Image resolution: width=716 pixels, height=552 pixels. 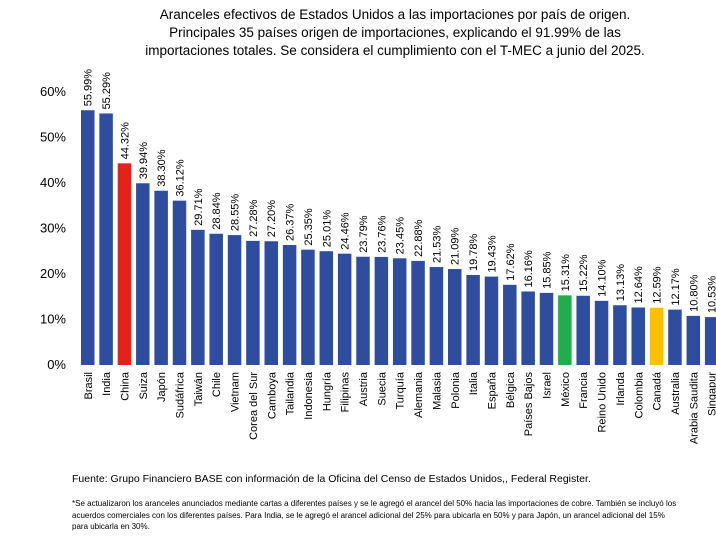 What do you see at coordinates (89, 88) in the screenshot?
I see `data-label: 55.99%` at bounding box center [89, 88].